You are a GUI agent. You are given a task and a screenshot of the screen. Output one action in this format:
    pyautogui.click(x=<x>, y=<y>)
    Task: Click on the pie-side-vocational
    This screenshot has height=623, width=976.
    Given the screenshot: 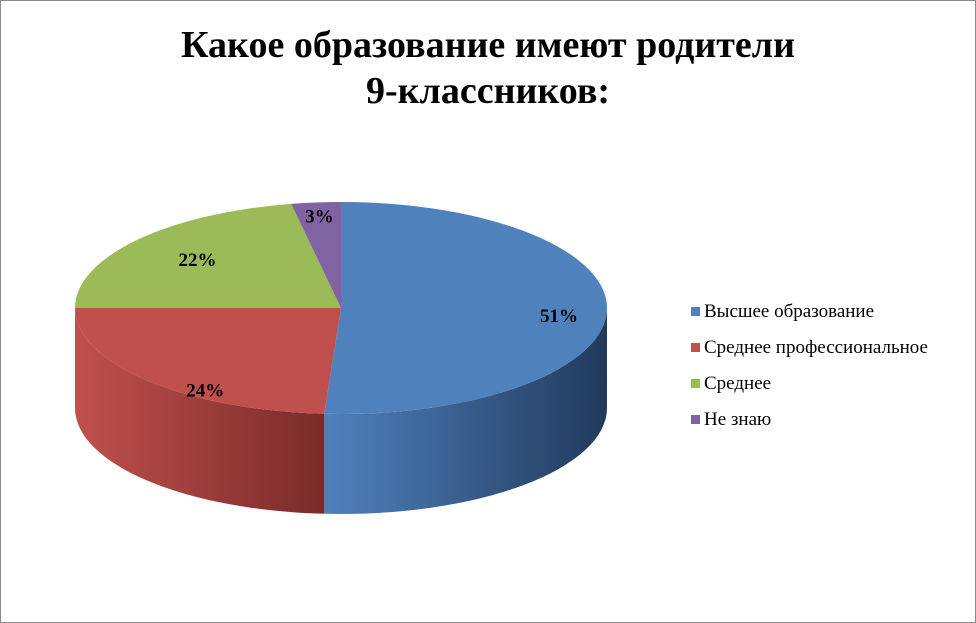 What is the action you would take?
    pyautogui.click(x=200, y=411)
    